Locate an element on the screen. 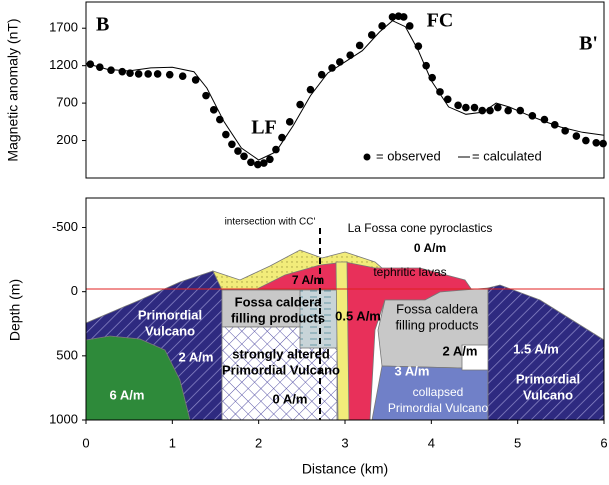  unit-label: 3 A/m is located at coordinates (412, 370).